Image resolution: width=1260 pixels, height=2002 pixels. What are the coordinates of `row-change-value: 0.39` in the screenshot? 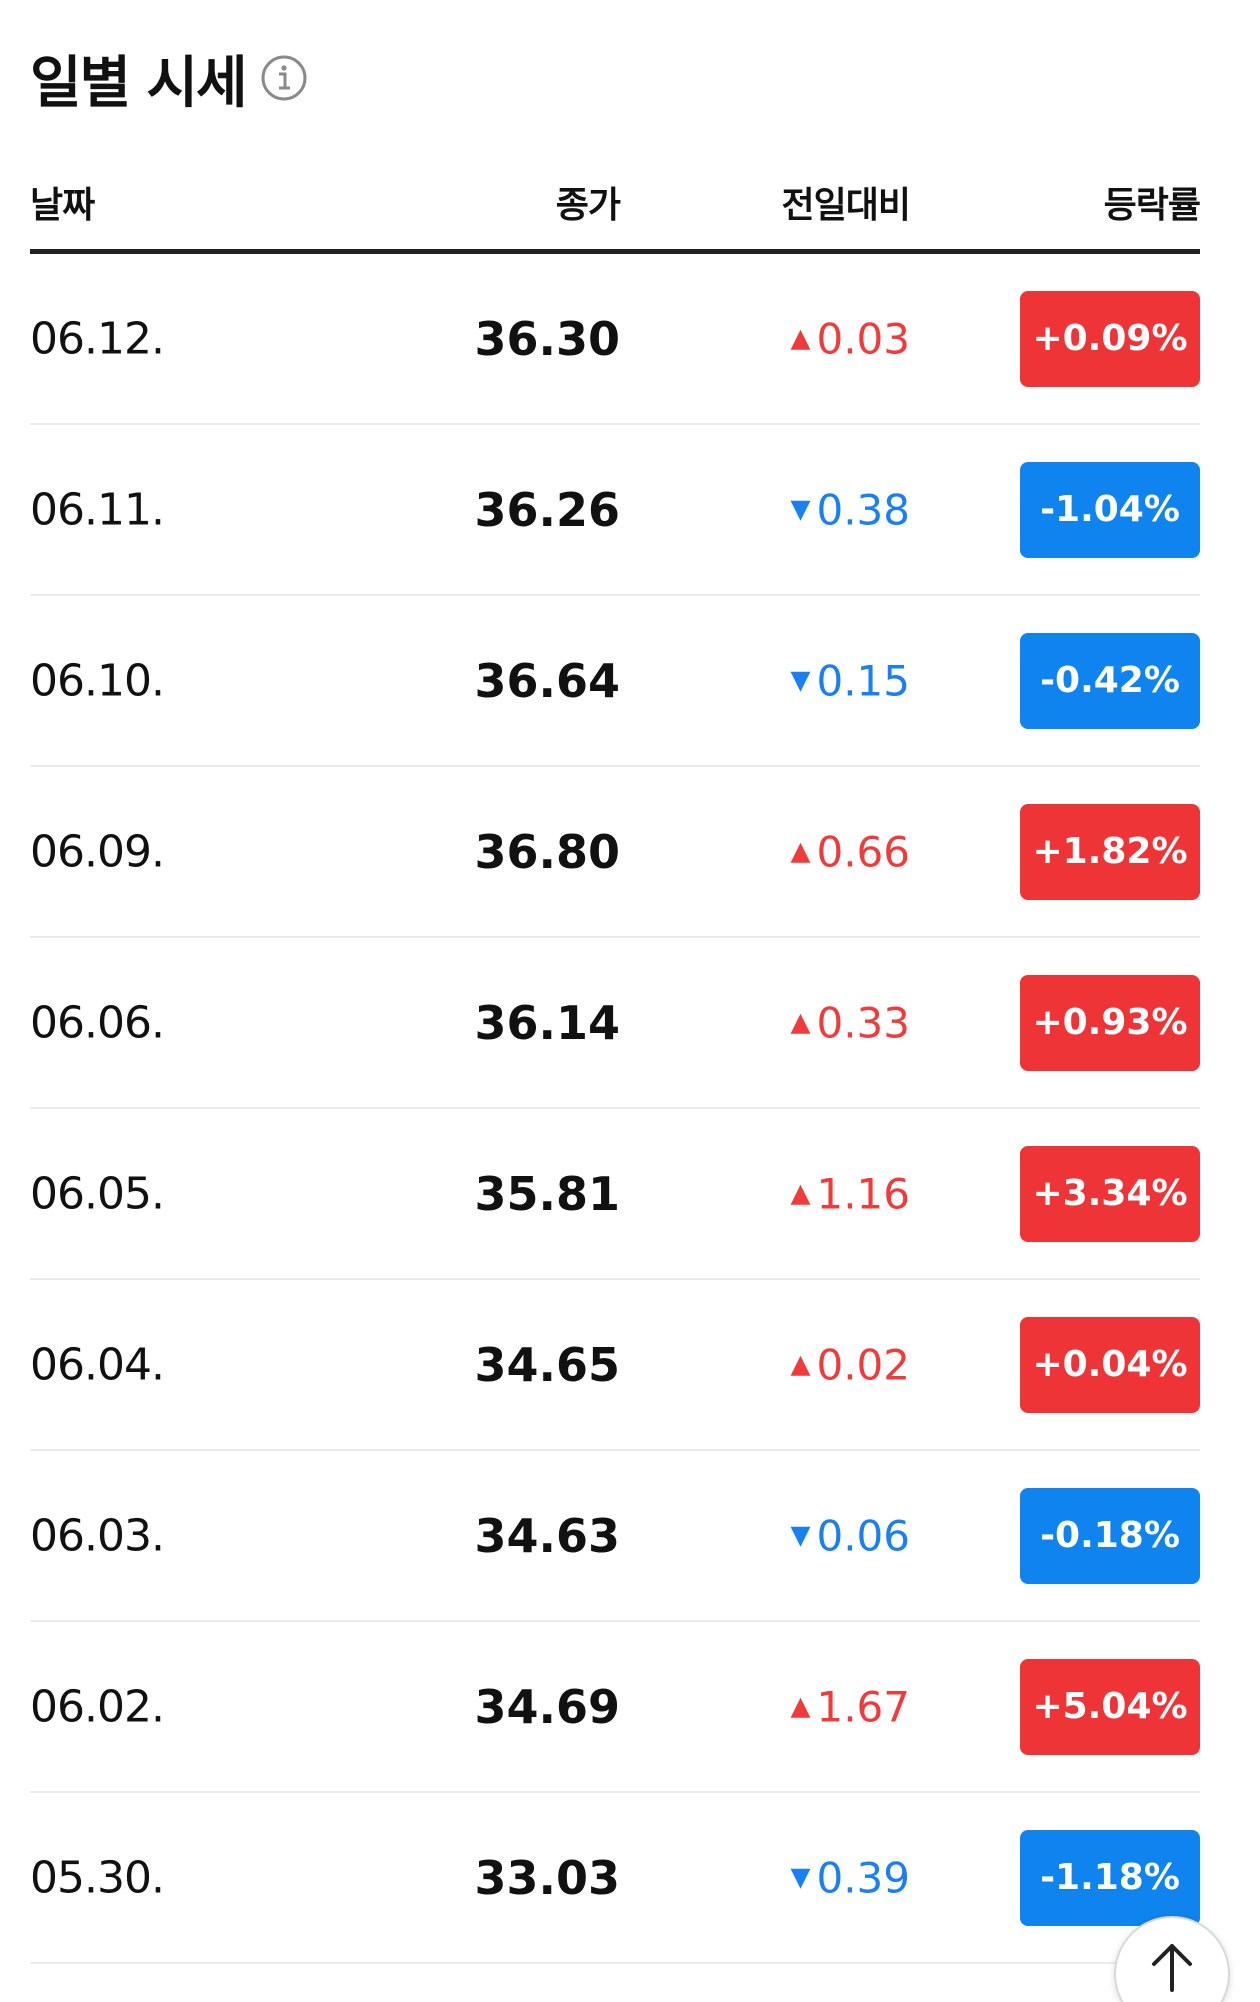 It's located at (863, 1877).